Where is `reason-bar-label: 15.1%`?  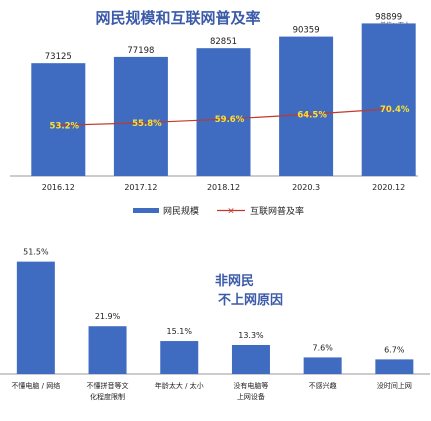 reason-bar-label: 15.1% is located at coordinates (180, 331).